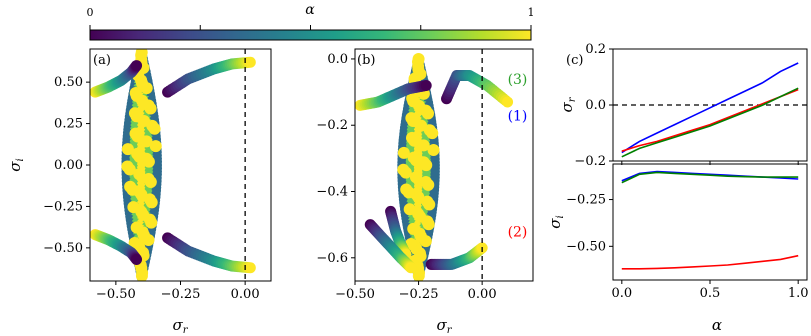  I want to click on panel-b-marks, so click(434, 165).